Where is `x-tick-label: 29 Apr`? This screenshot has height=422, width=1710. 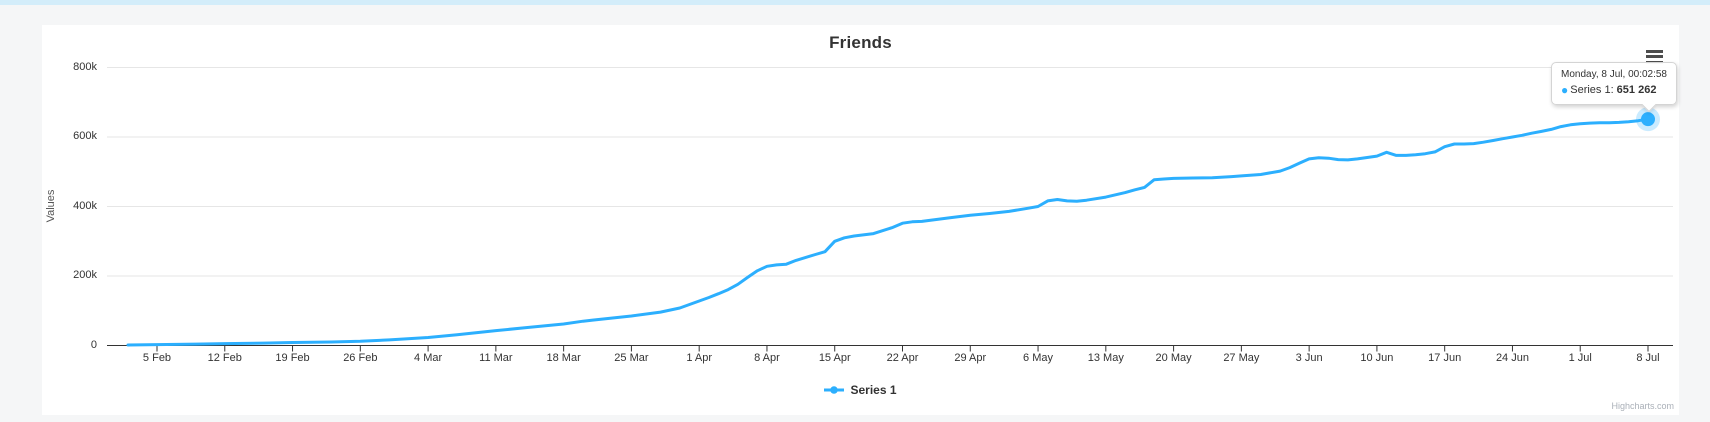 x-tick-label: 29 Apr is located at coordinates (970, 358).